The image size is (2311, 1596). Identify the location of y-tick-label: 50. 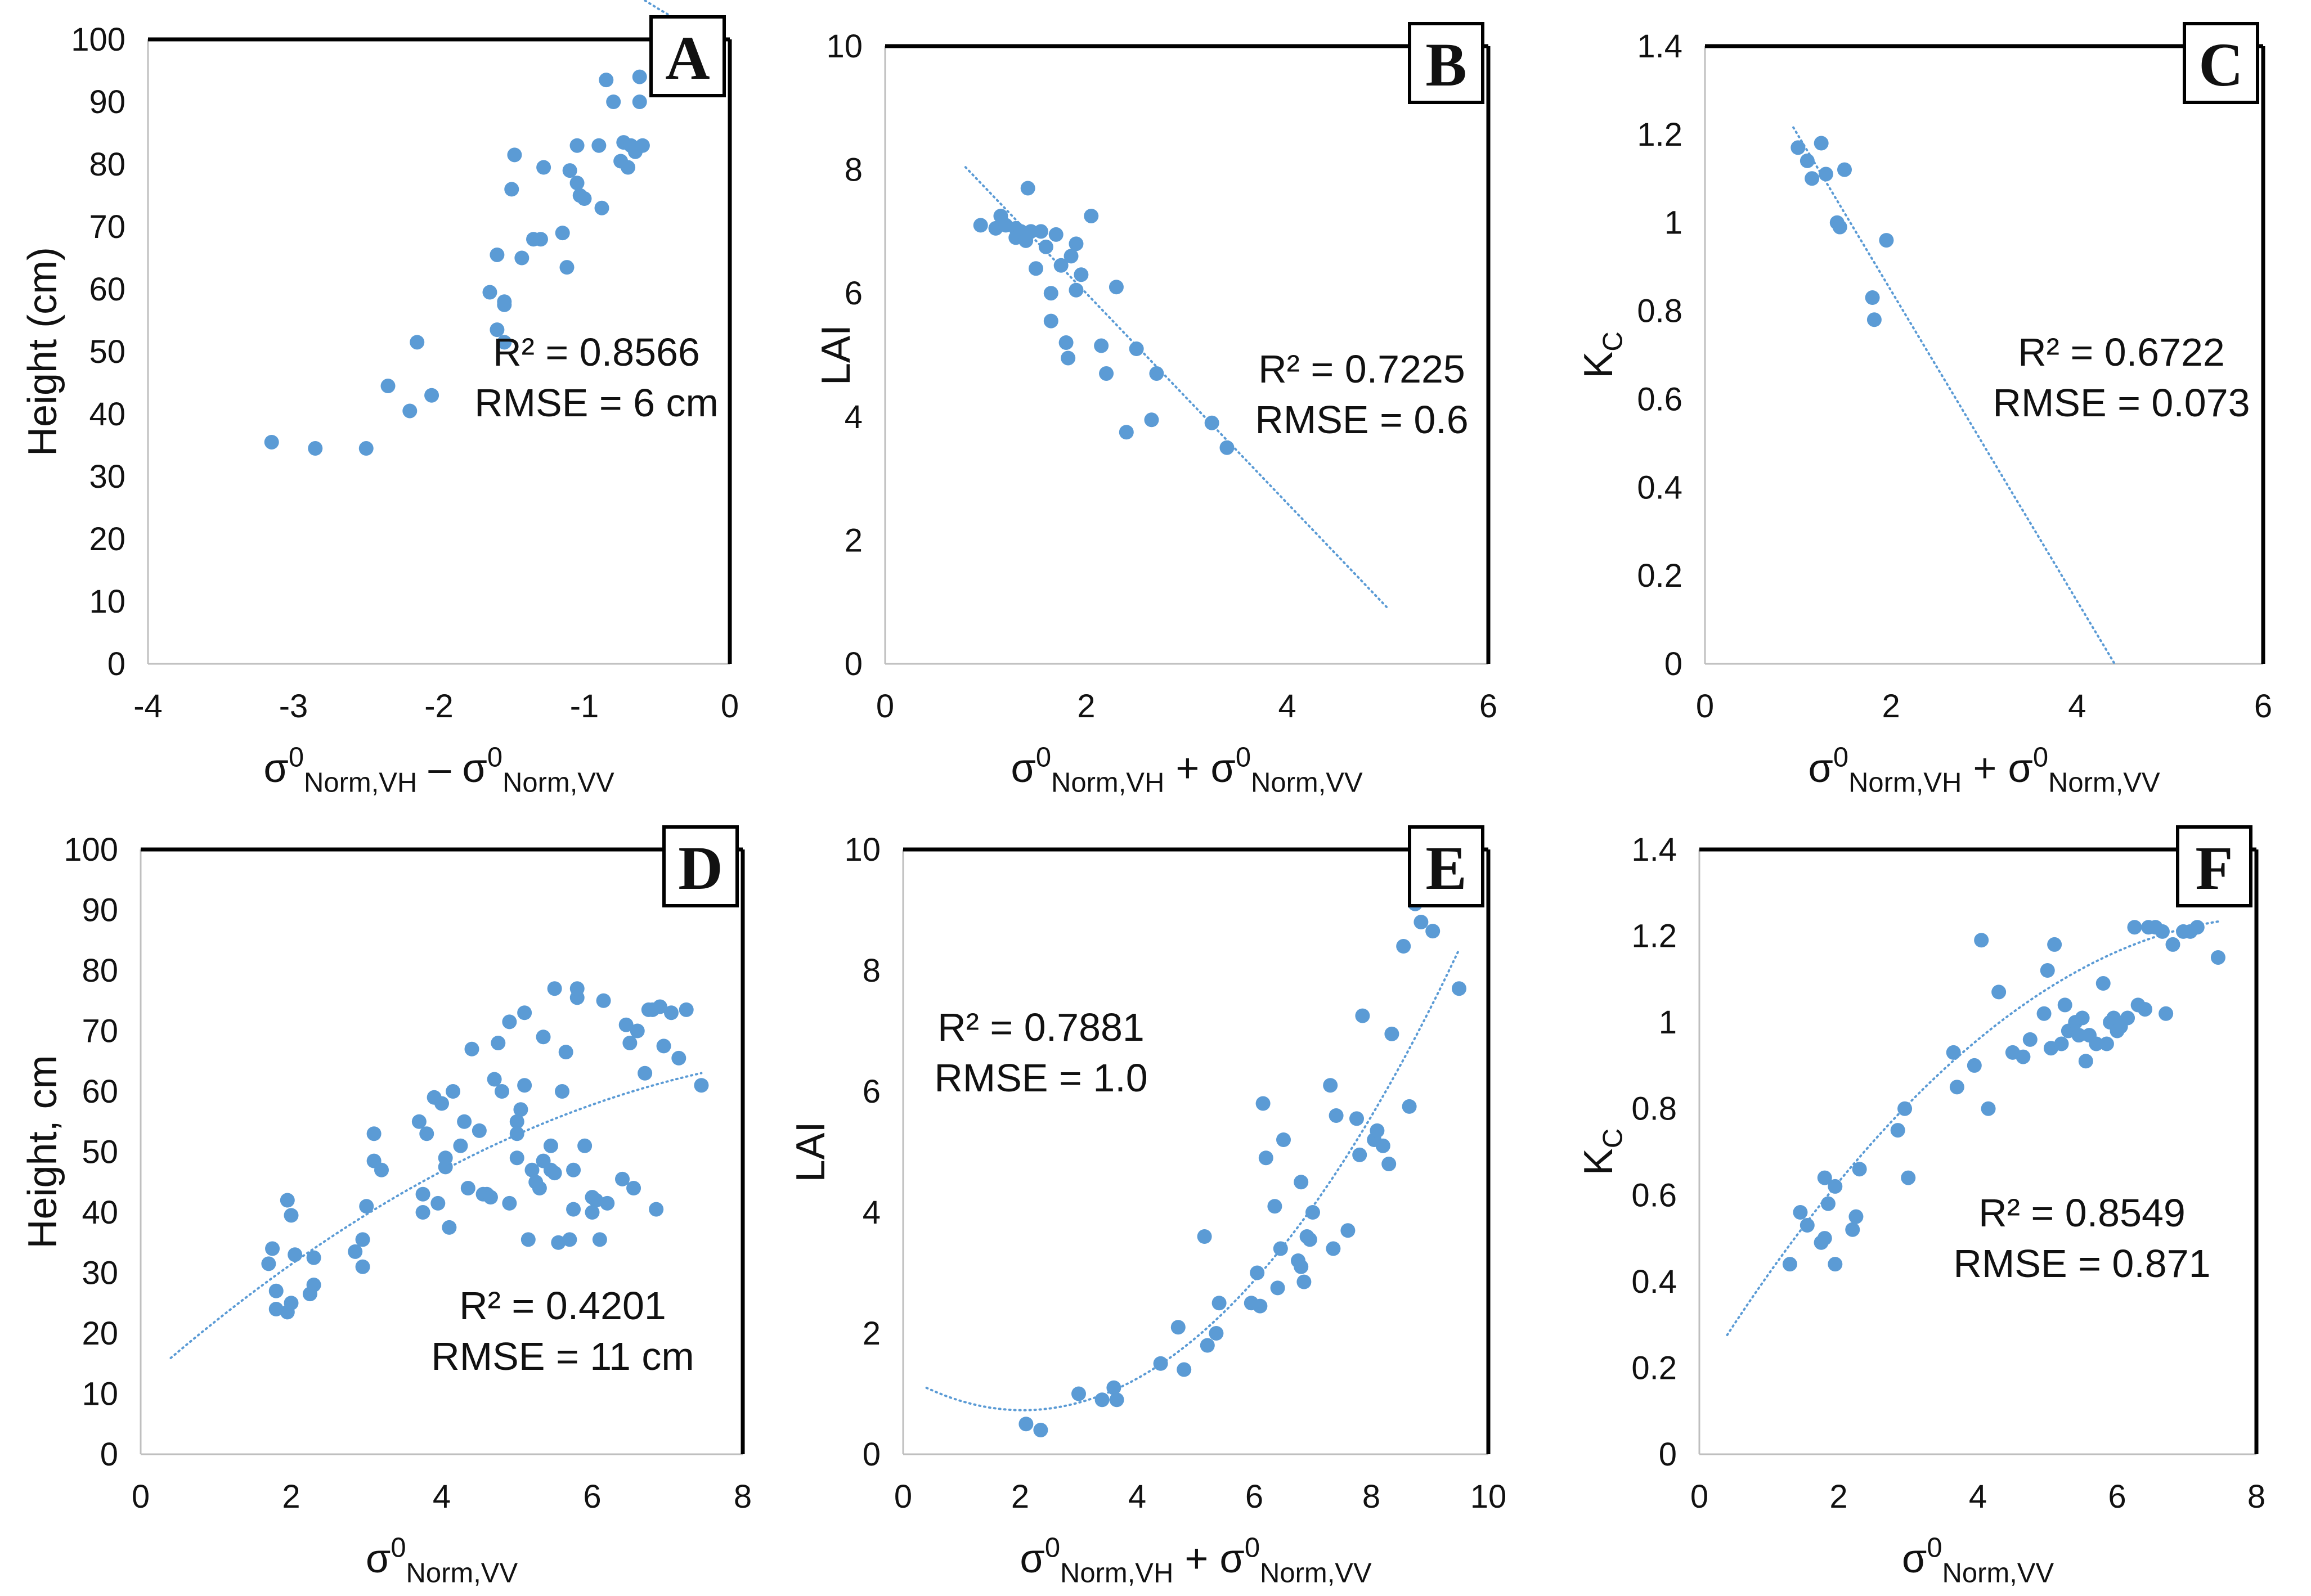
(107, 352).